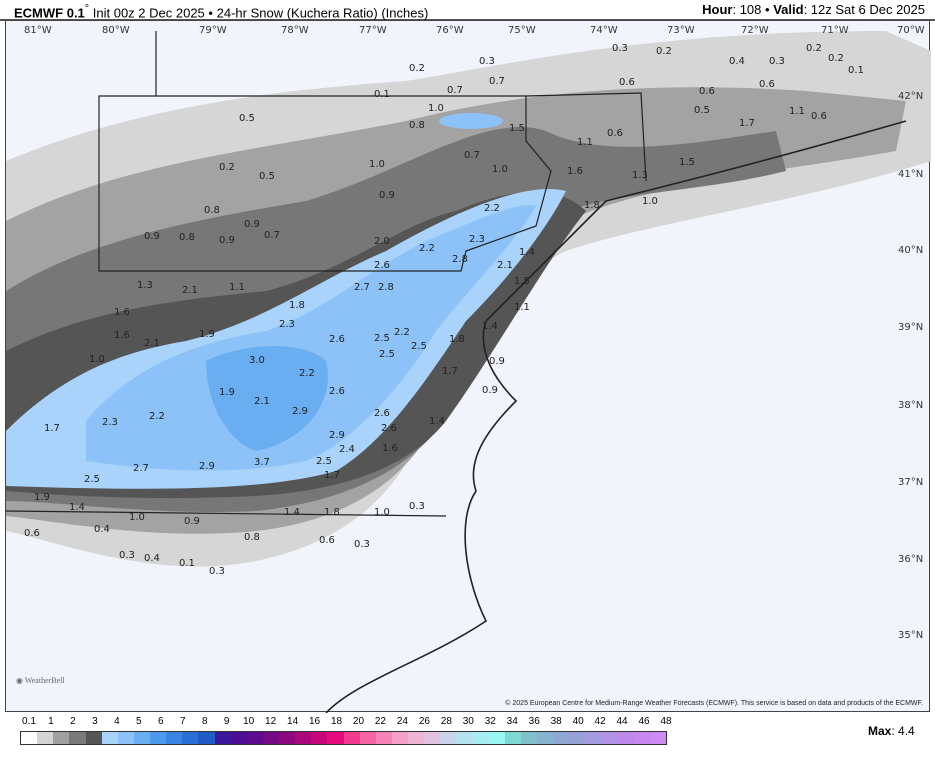  What do you see at coordinates (386, 287) in the screenshot?
I see `snow-amount-label: 2.8` at bounding box center [386, 287].